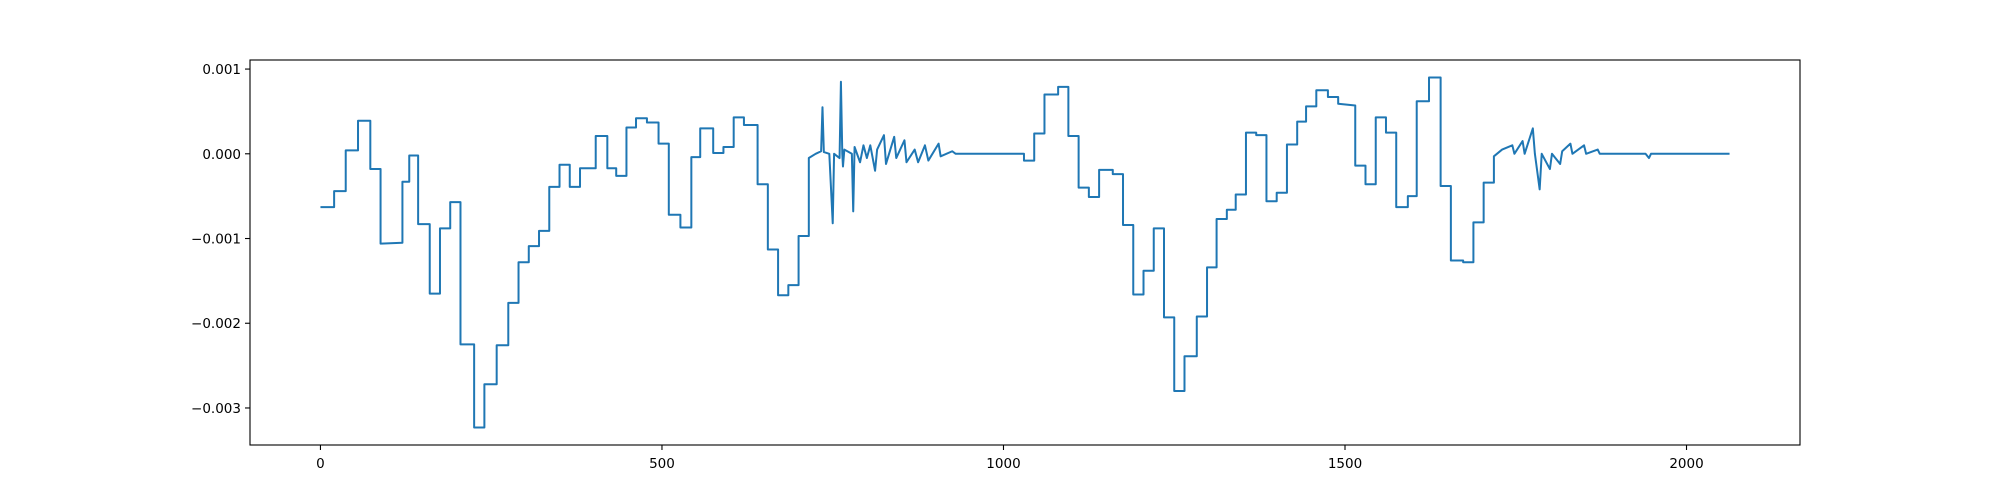  What do you see at coordinates (216, 324) in the screenshot?
I see `y-tick-label: −0.002` at bounding box center [216, 324].